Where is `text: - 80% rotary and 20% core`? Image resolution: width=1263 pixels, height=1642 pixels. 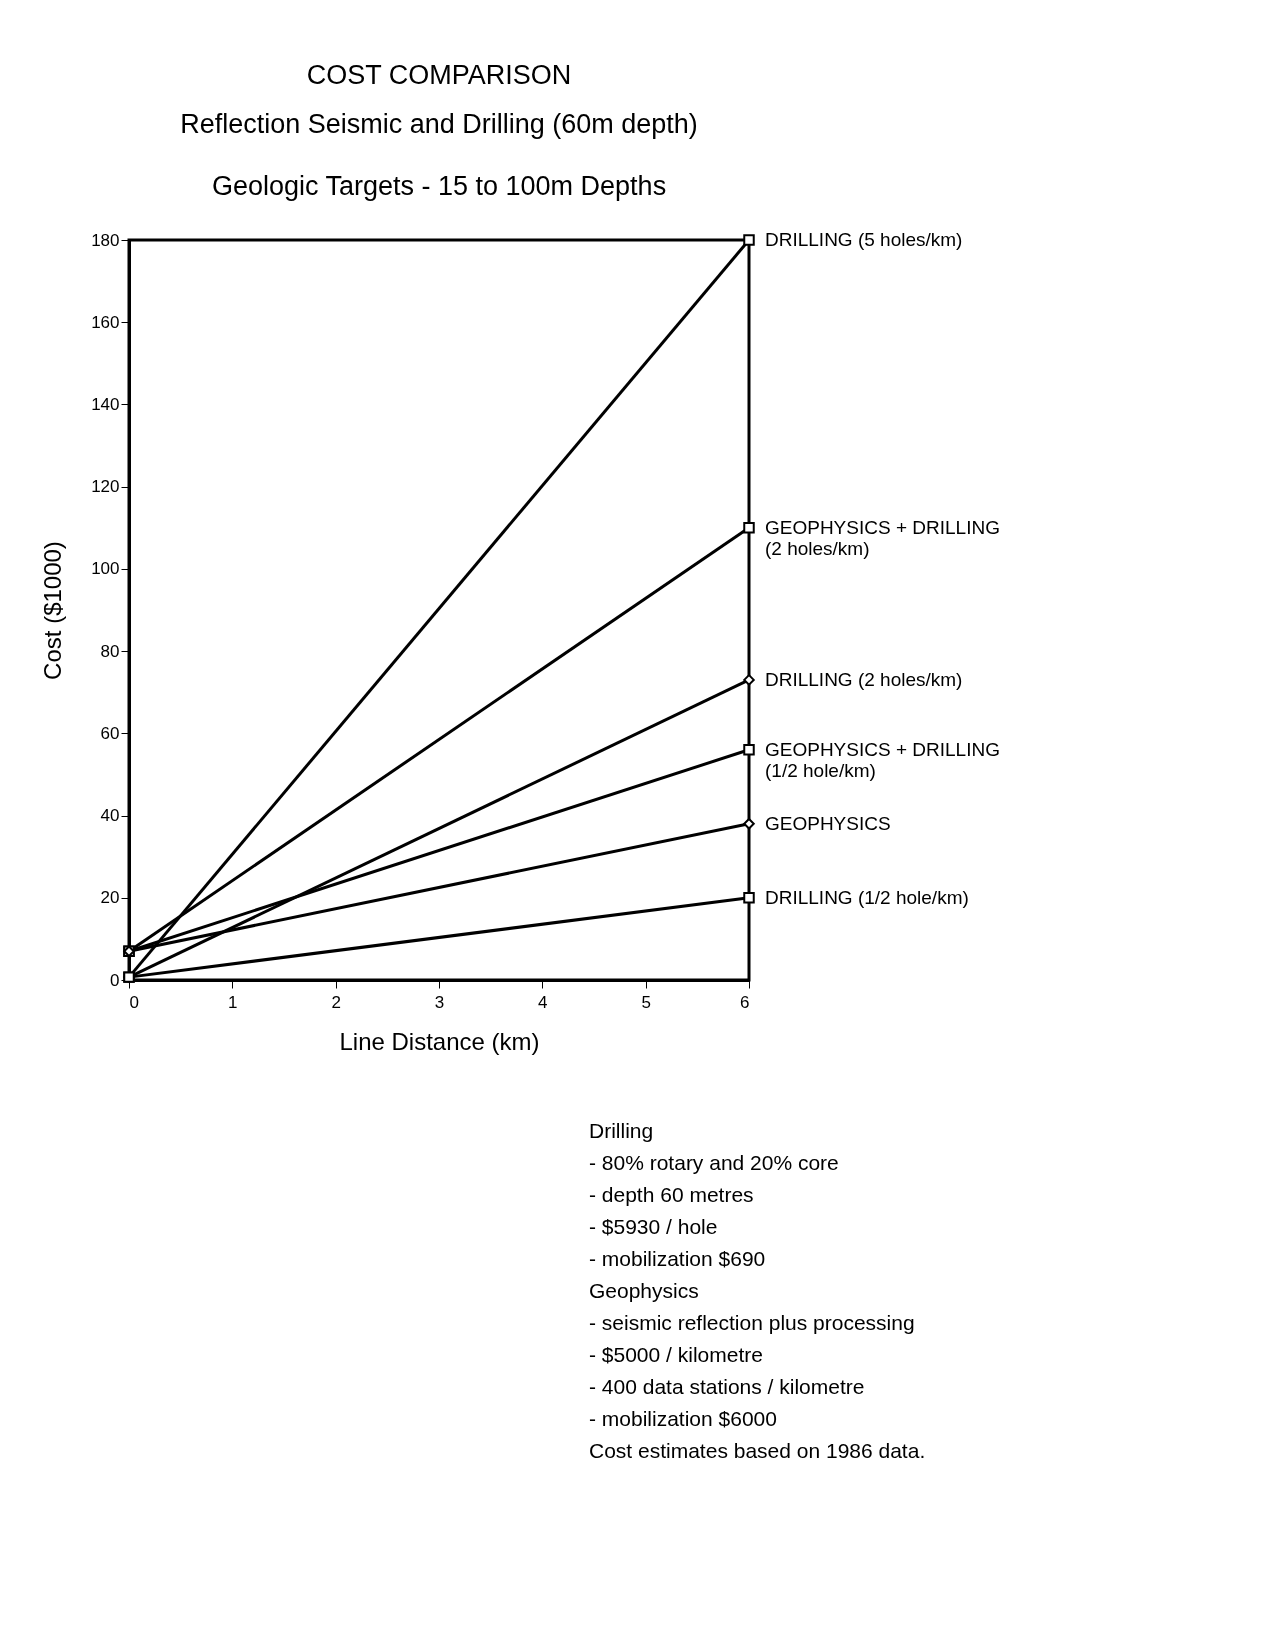
text: - 80% rotary and 20% core is located at coordinates (714, 1162).